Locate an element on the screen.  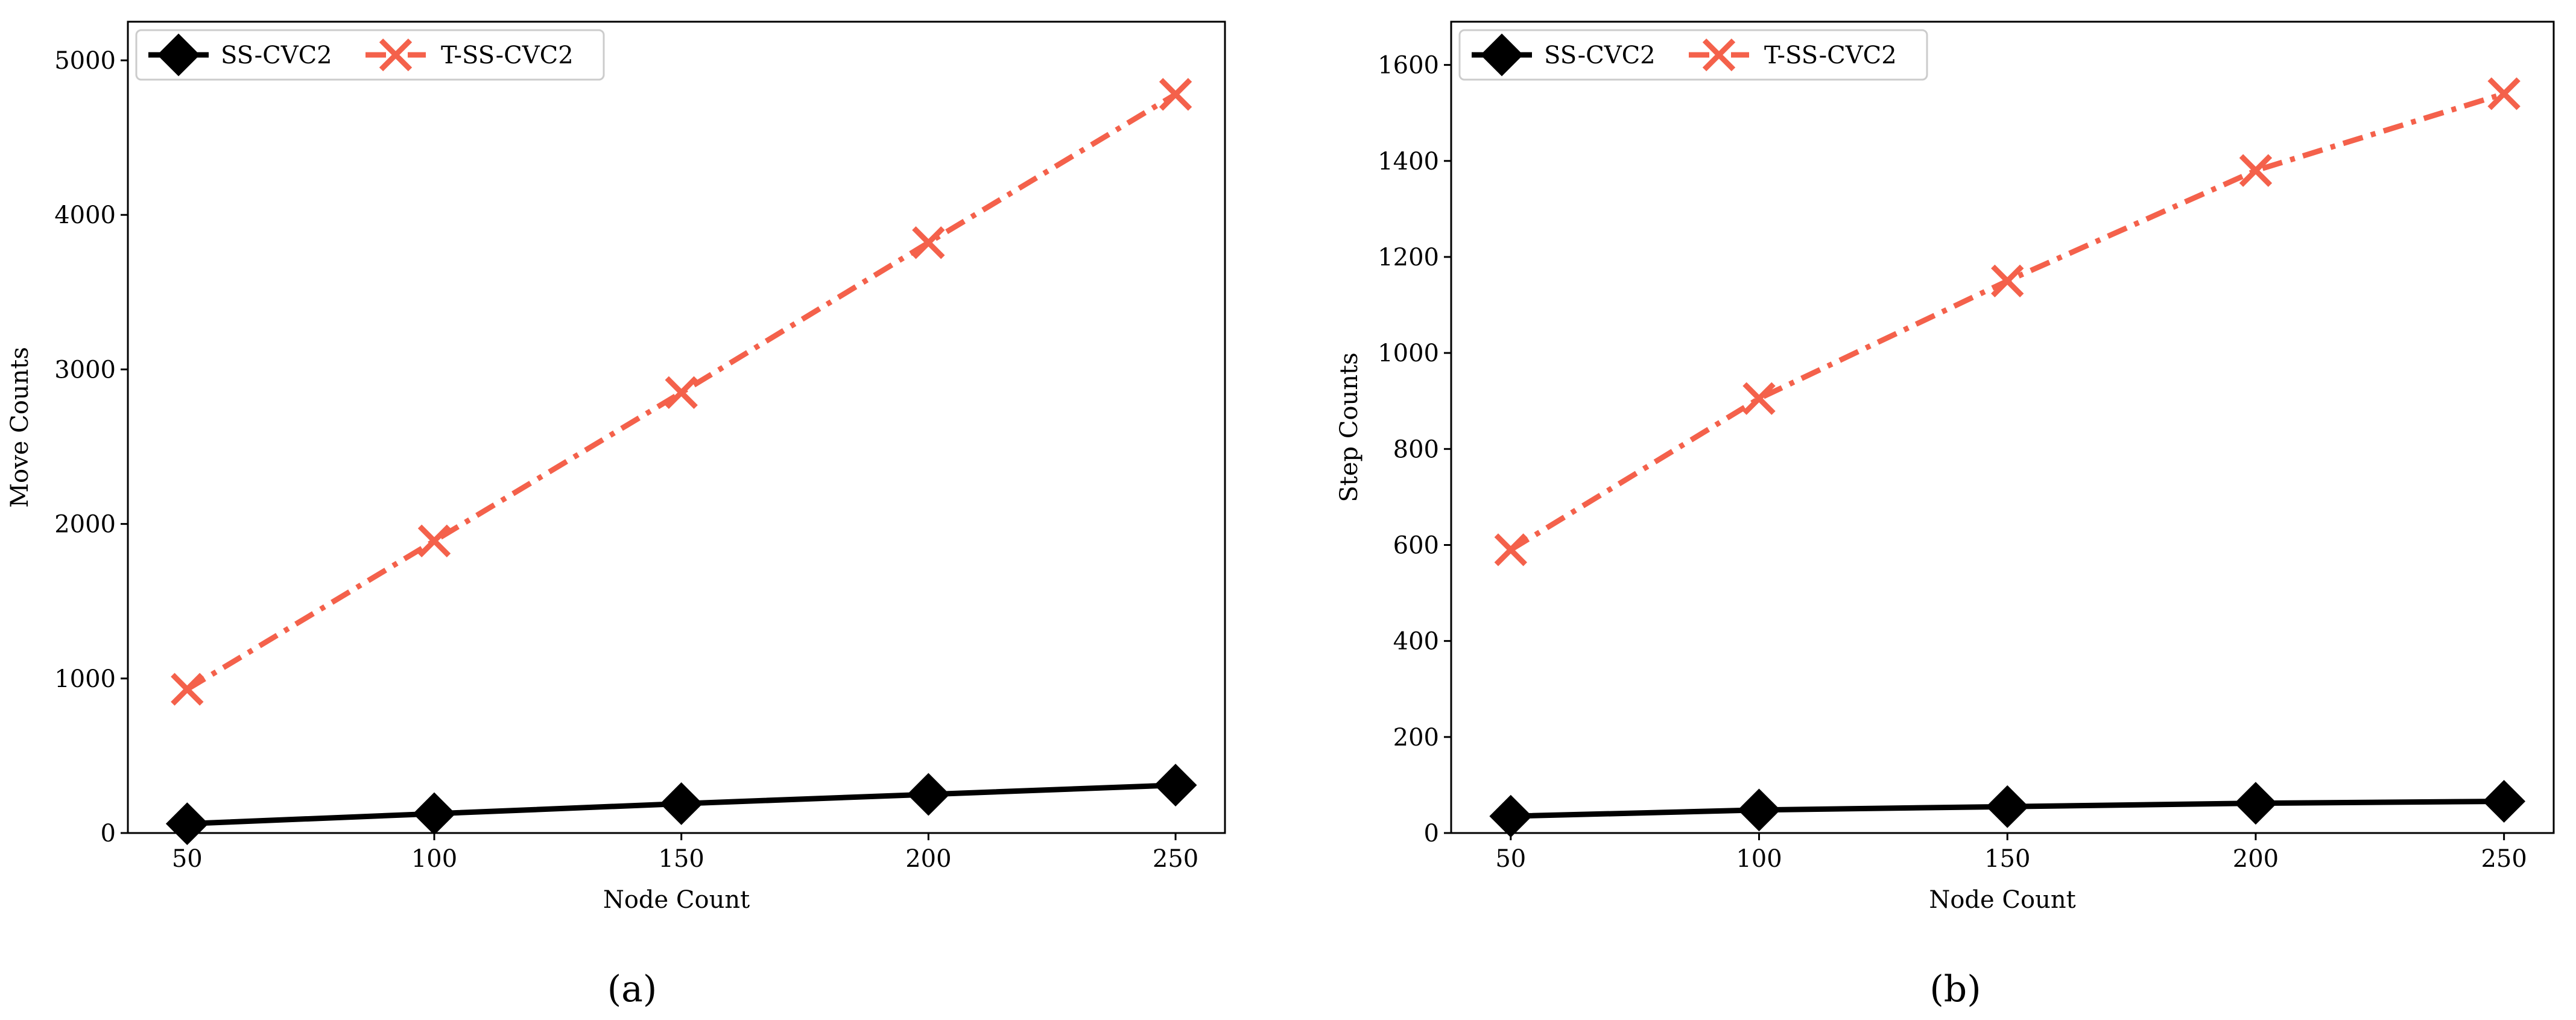
y-tick-label: 400 is located at coordinates (1416, 642).